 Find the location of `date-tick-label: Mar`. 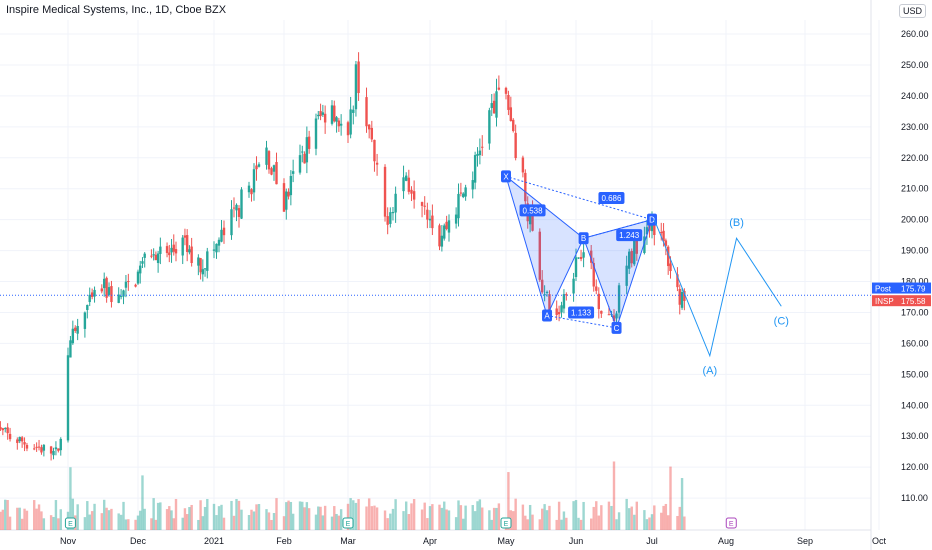

date-tick-label: Mar is located at coordinates (348, 541).